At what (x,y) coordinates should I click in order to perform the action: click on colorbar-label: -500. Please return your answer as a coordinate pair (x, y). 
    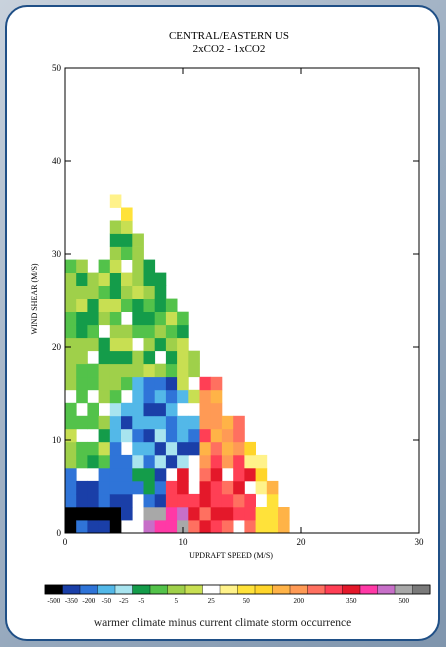
    Looking at the image, I should click on (53, 601).